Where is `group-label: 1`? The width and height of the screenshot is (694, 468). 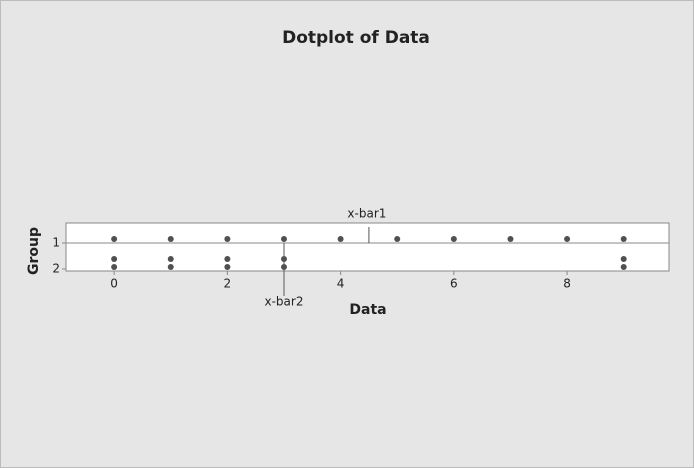
group-label: 1 is located at coordinates (56, 243).